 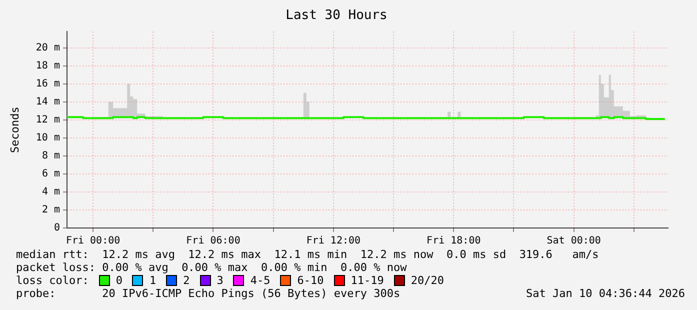 What do you see at coordinates (208, 293) in the screenshot?
I see `text: probe: 20 IPv6-ICMP Echo Pings (56 Bytes) every 300s` at bounding box center [208, 293].